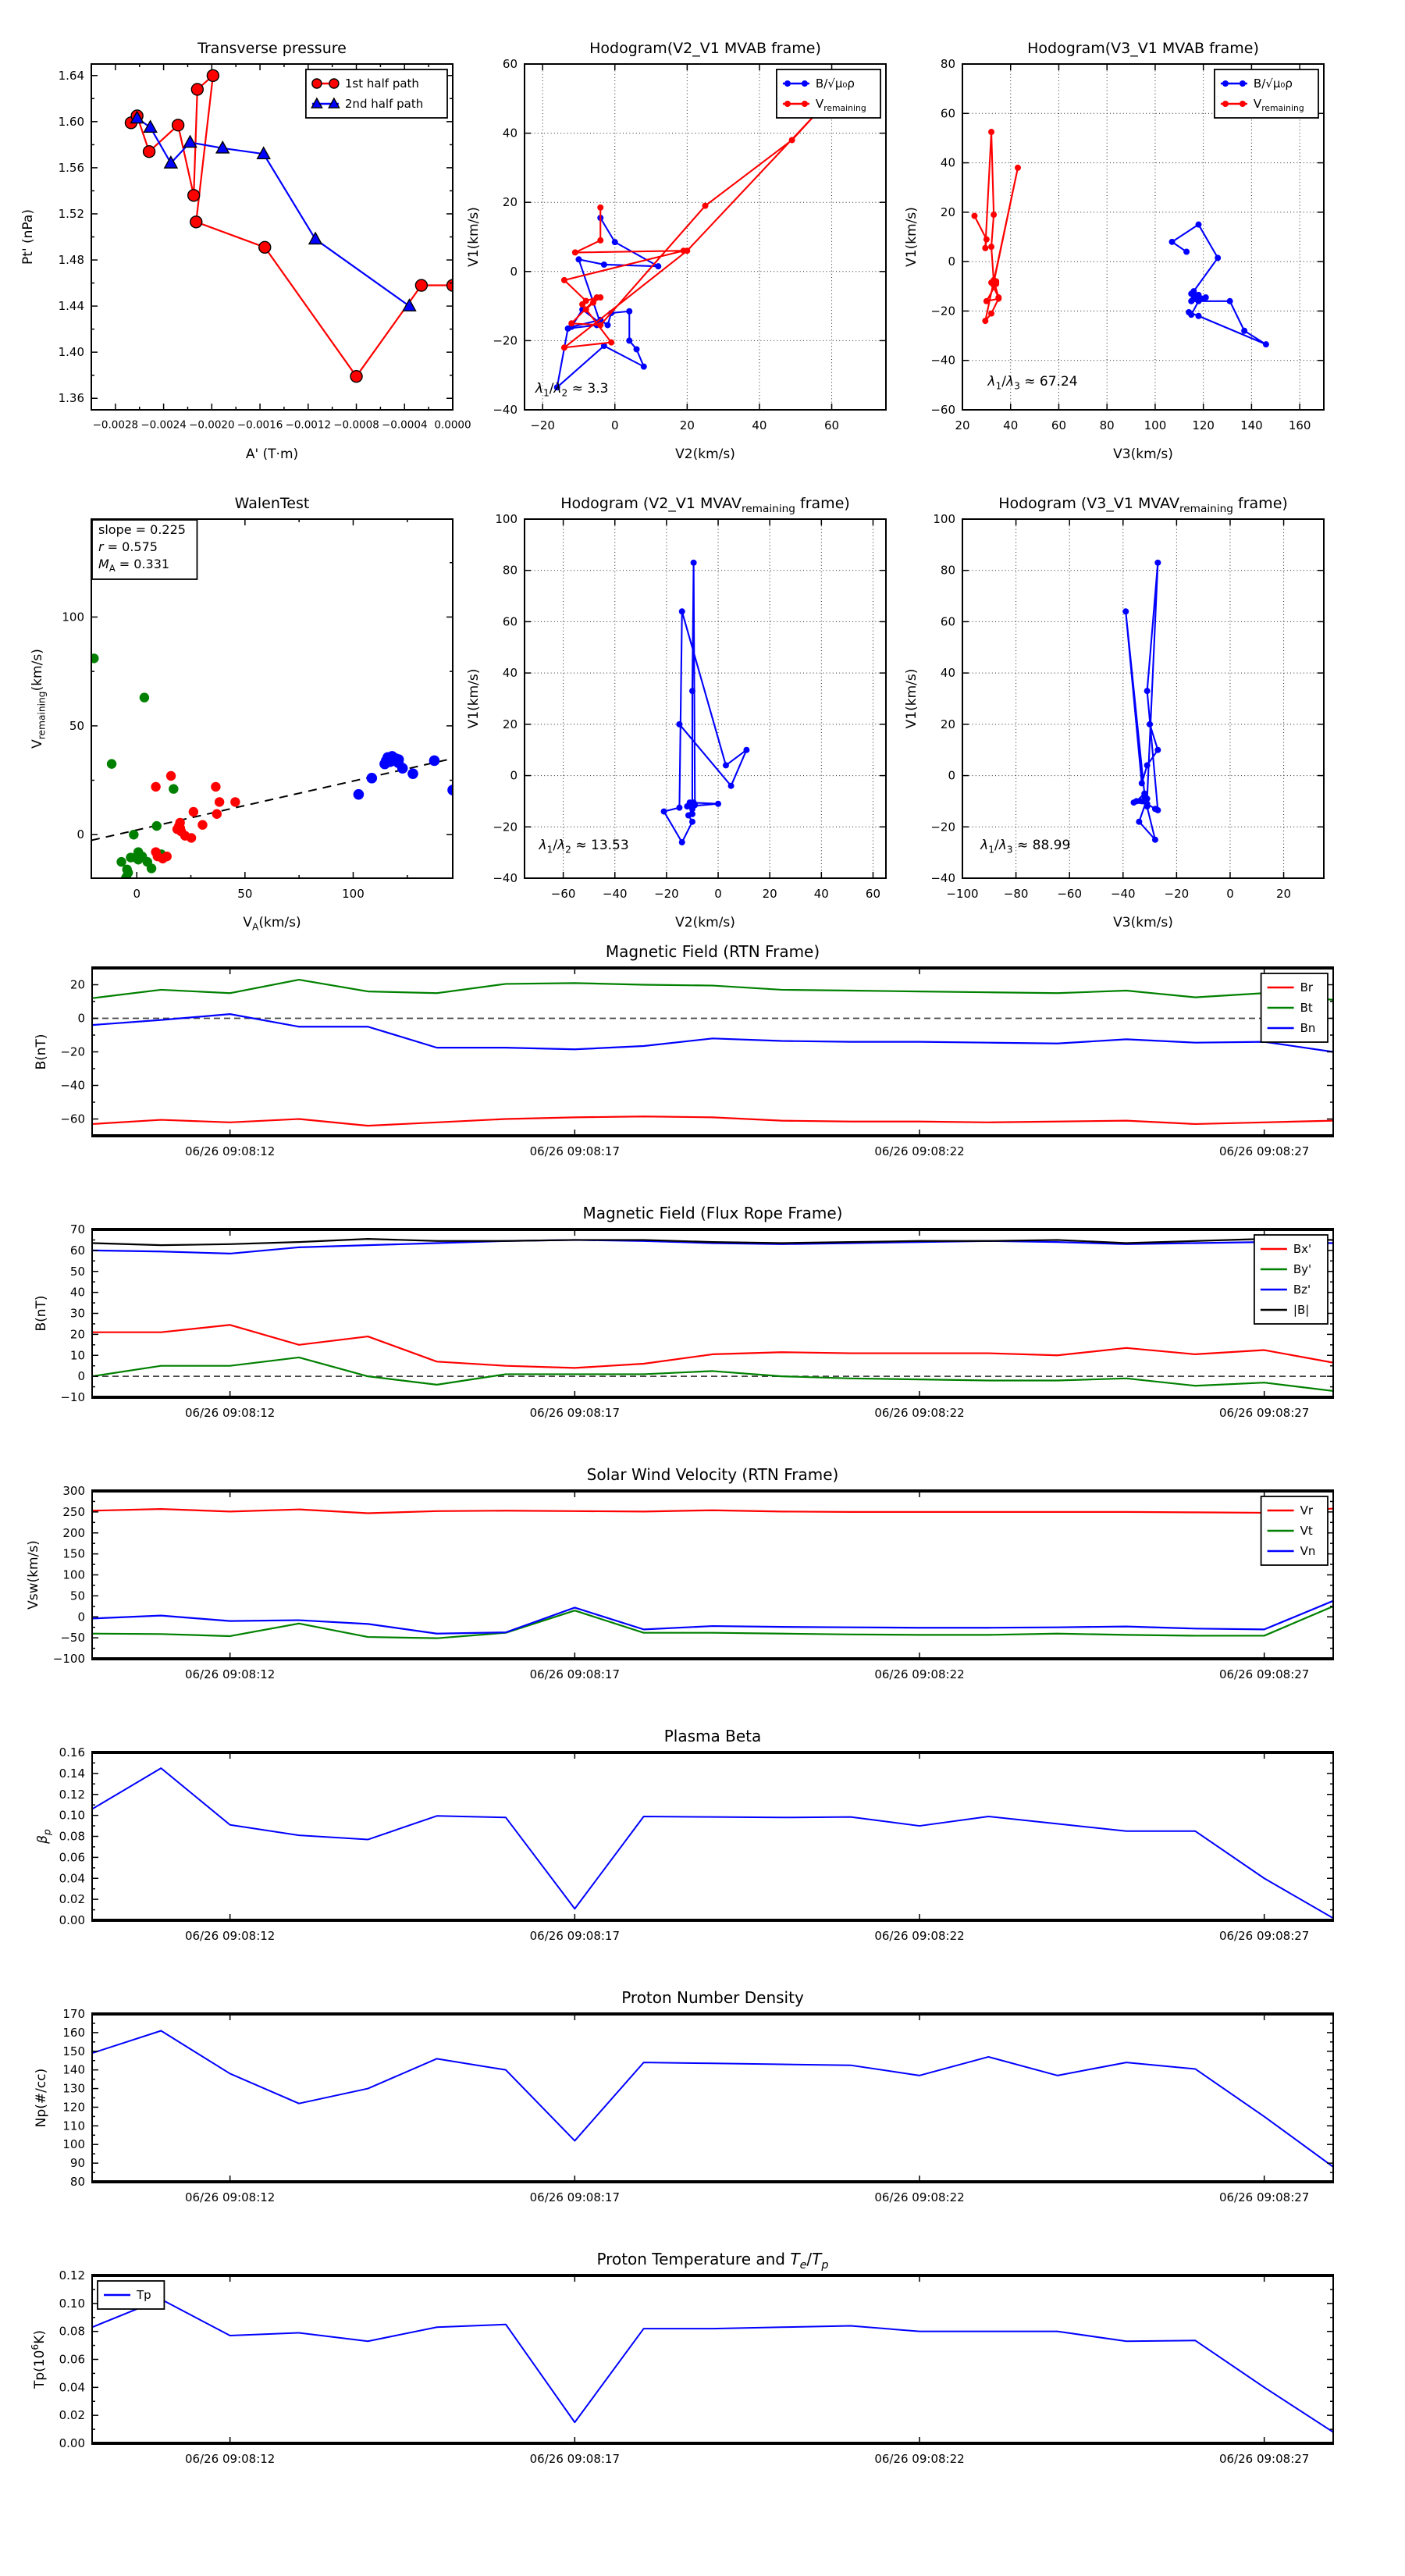  I want to click on y-tick-label: 100, so click(73, 617).